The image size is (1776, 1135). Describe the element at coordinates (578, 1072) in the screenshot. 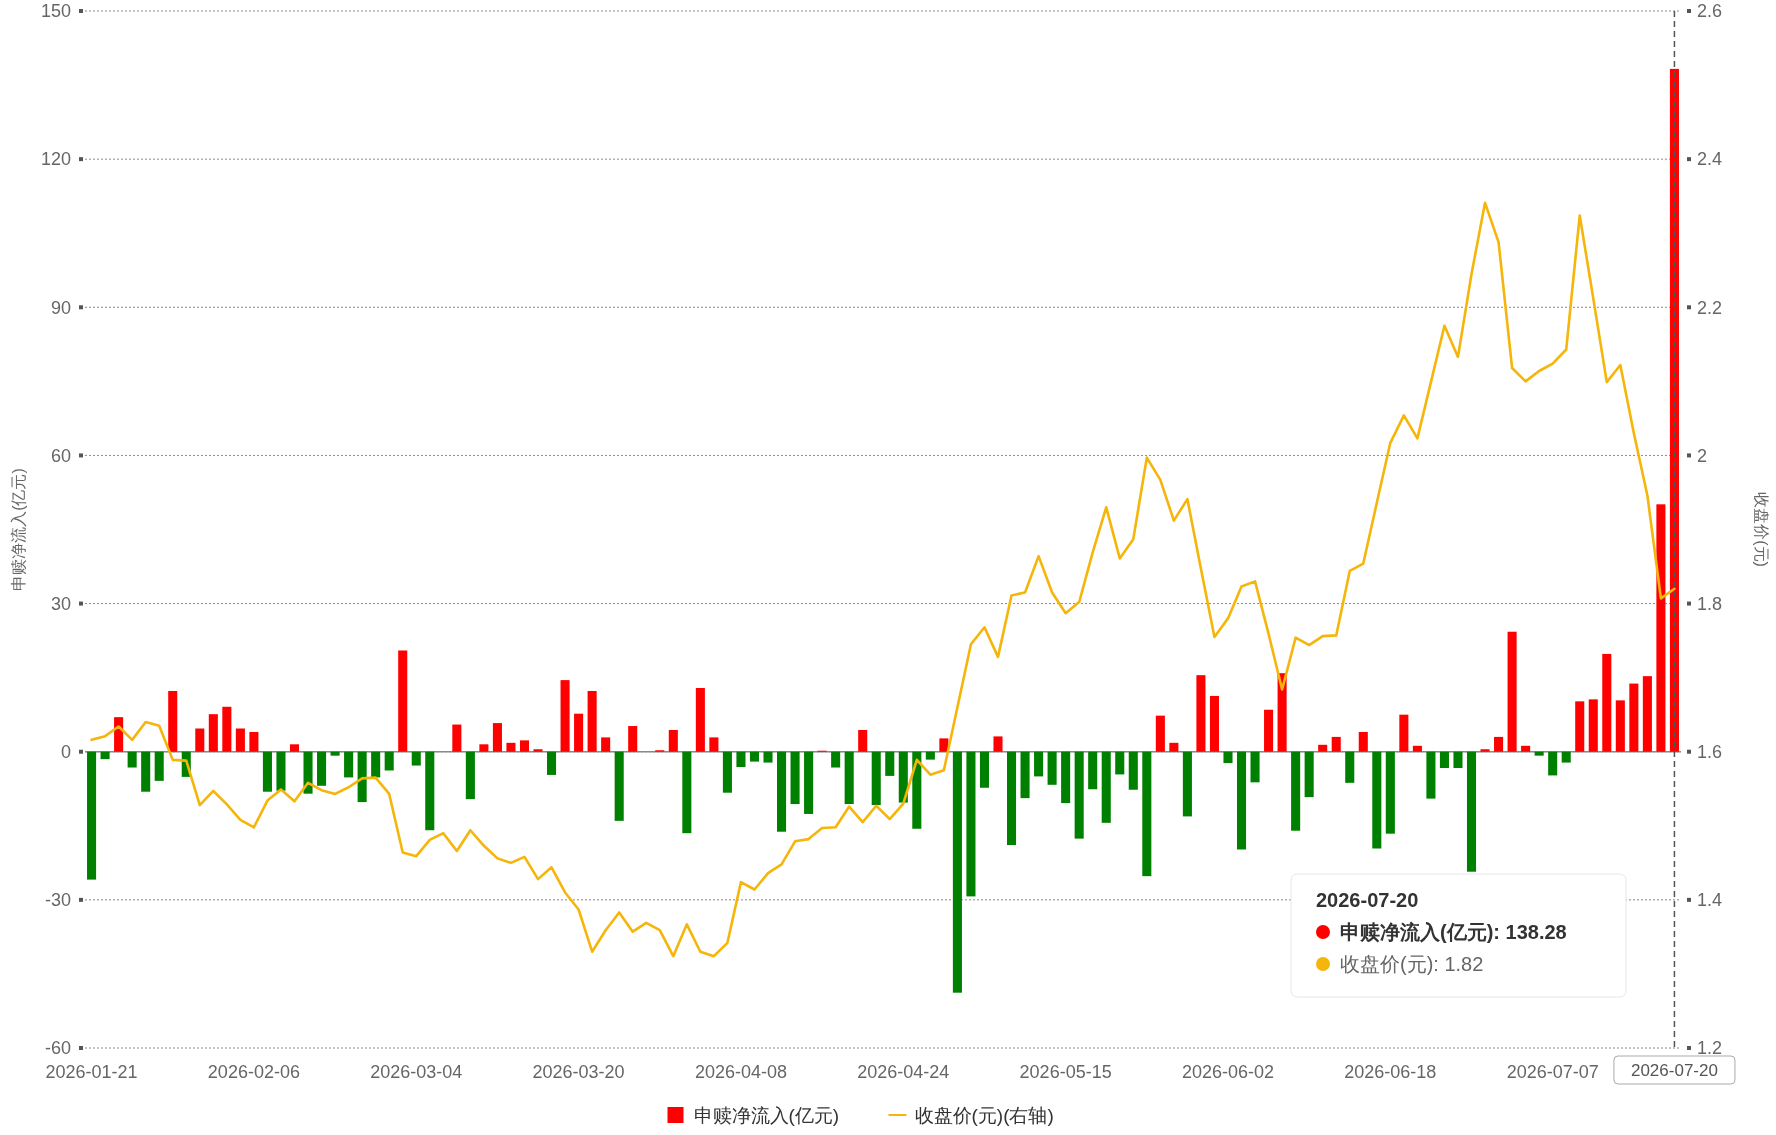

I see `x-tick-label: 2026-03-20` at that location.